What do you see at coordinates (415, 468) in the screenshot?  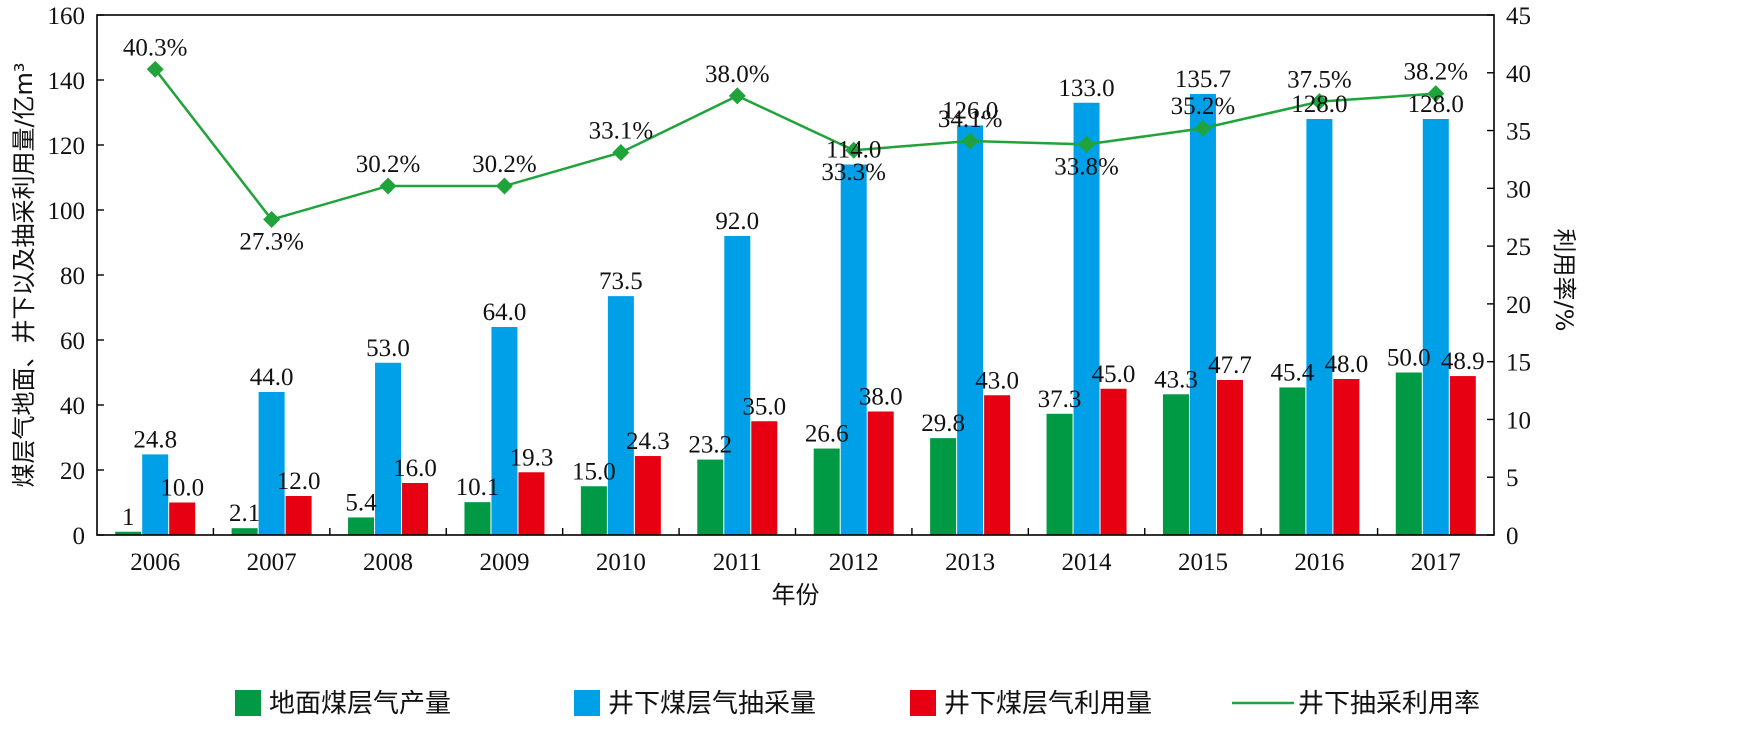 I see `bar-data-label: 16.0` at bounding box center [415, 468].